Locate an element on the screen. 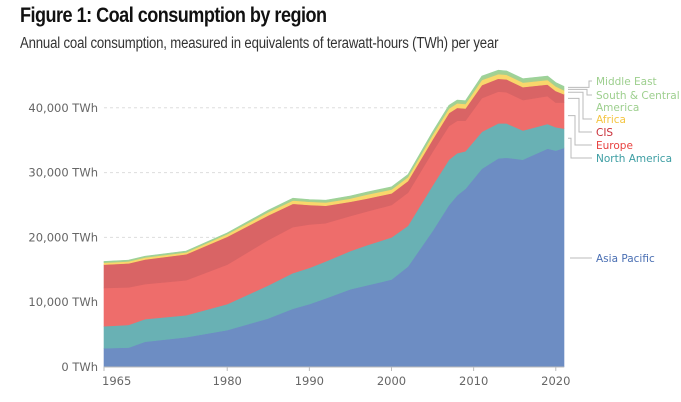 The height and width of the screenshot is (402, 681). legend-label: America is located at coordinates (617, 108).